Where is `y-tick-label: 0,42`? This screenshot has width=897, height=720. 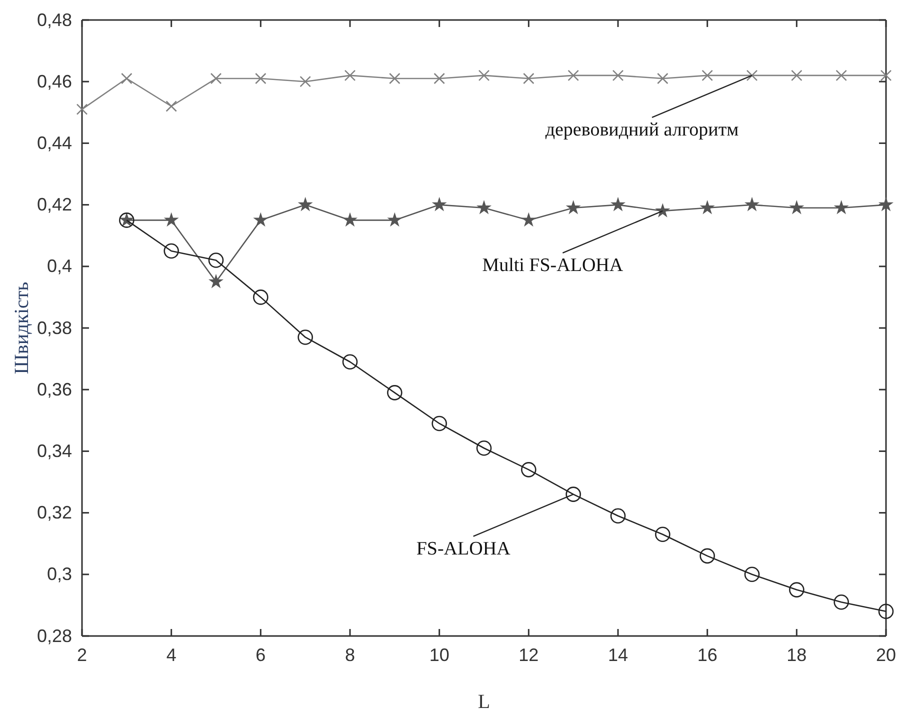 y-tick-label: 0,42 is located at coordinates (54, 204).